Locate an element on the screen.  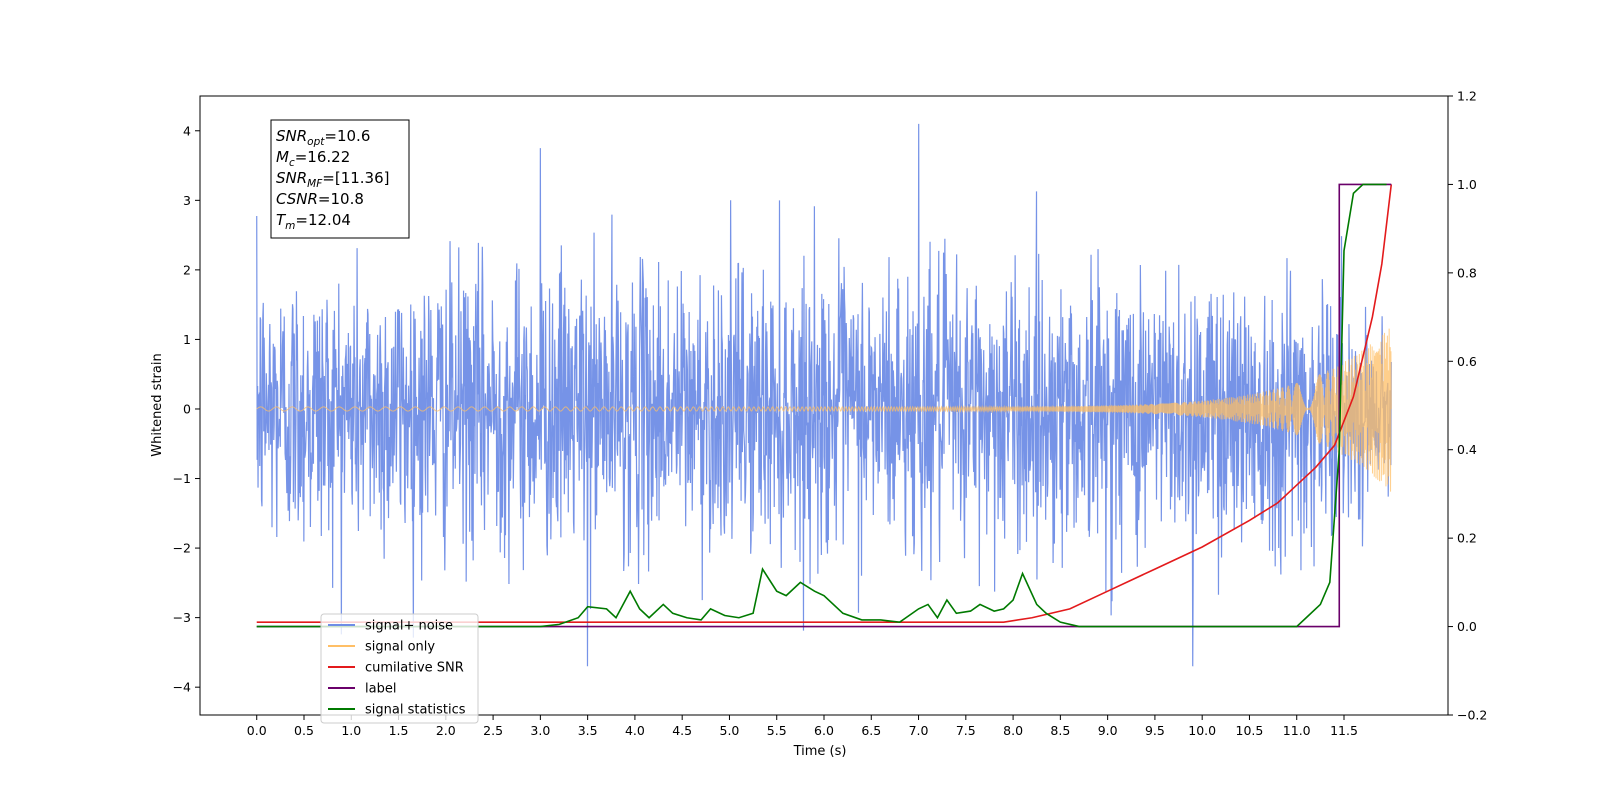
legend-label: signal only is located at coordinates (400, 647).